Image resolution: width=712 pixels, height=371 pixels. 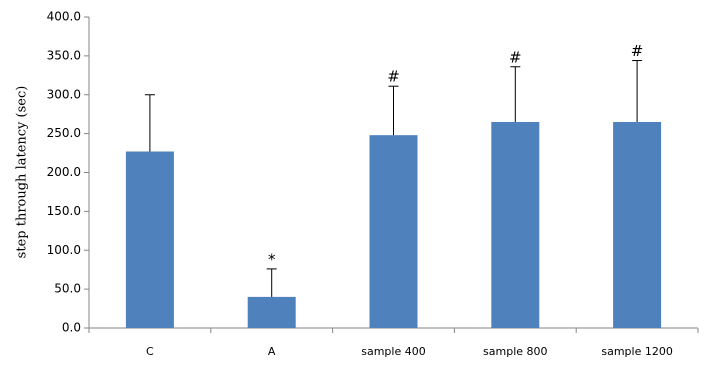 I want to click on y-tick-label: 200.0, so click(x=64, y=172).